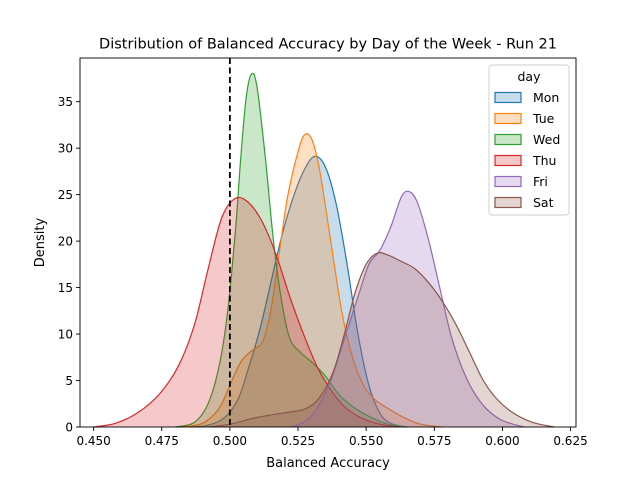  I want to click on y-tick-label: 10, so click(65, 334).